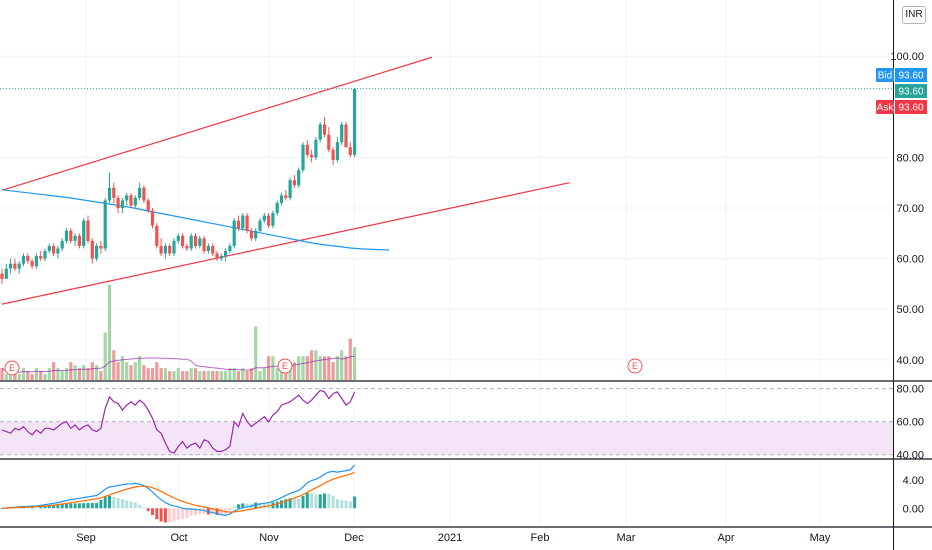  I want to click on last-price-tag-box, so click(911, 91).